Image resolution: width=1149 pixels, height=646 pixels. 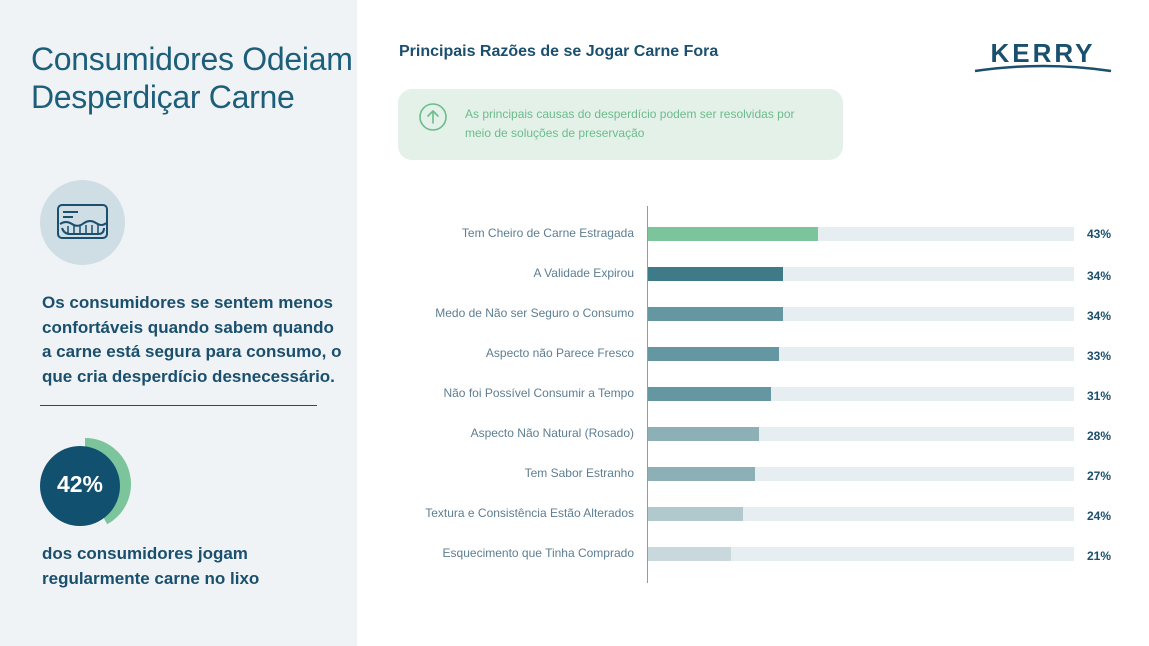 What do you see at coordinates (538, 393) in the screenshot?
I see `bar-label: Não foi Possível Consumir a Tempo` at bounding box center [538, 393].